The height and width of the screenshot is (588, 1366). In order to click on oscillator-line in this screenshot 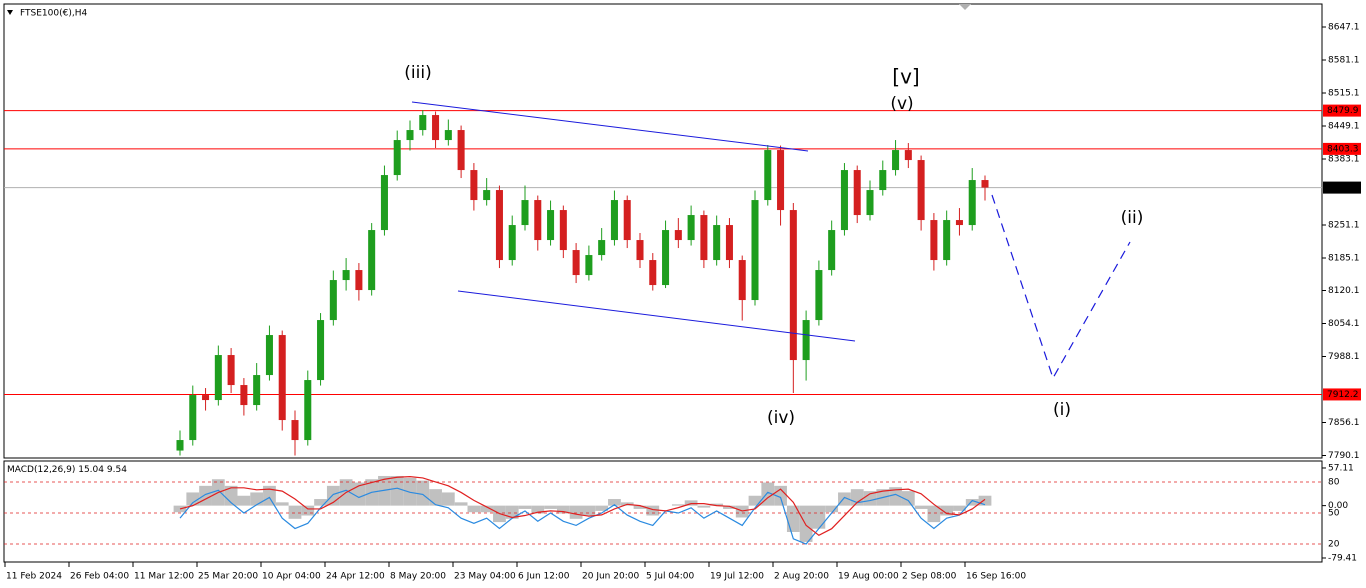, I will do `click(582, 516)`.